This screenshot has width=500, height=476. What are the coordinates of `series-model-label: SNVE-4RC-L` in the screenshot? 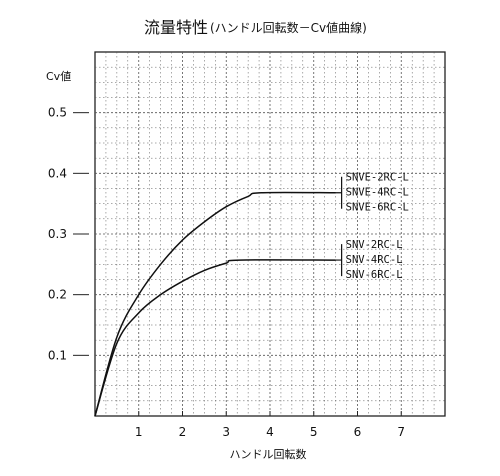 It's located at (377, 193).